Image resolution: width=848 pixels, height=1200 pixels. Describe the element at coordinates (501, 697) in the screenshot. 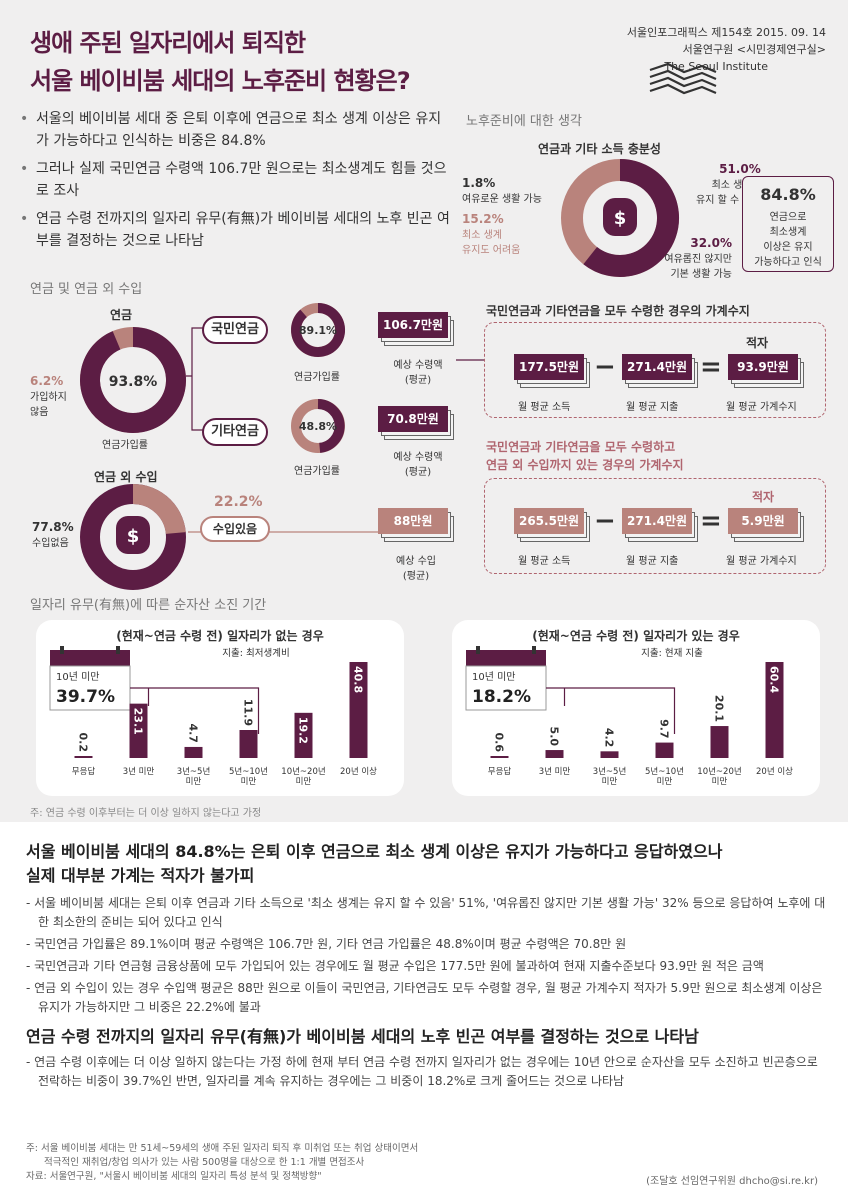

I see `callout-value: 18.2%` at that location.